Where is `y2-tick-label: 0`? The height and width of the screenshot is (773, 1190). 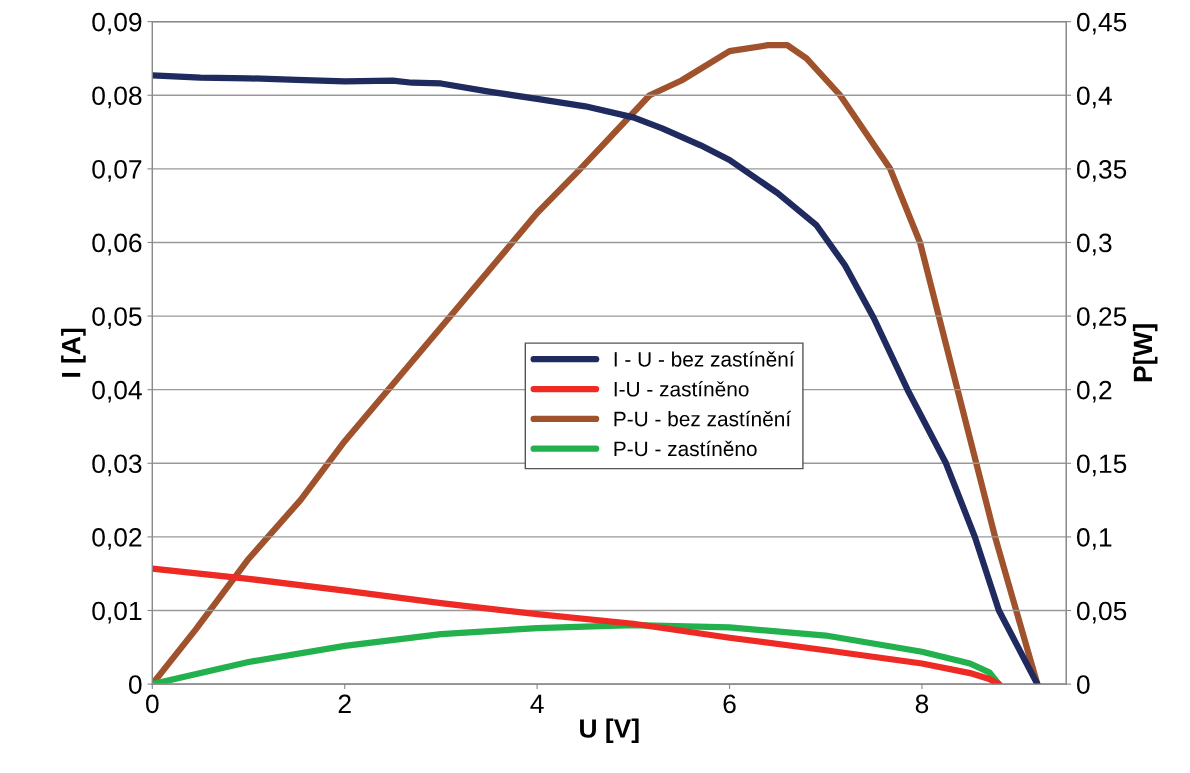
y2-tick-label: 0 is located at coordinates (1083, 684).